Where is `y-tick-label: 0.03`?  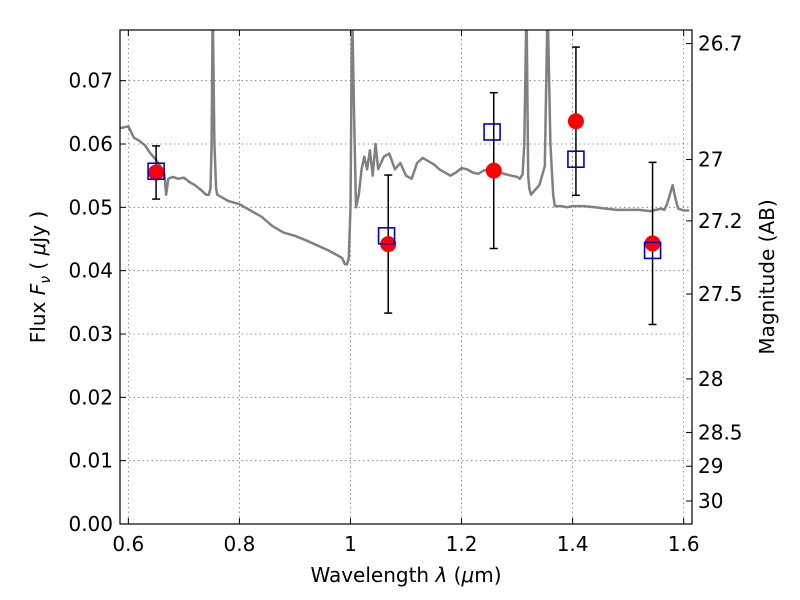
y-tick-label: 0.03 is located at coordinates (90, 334).